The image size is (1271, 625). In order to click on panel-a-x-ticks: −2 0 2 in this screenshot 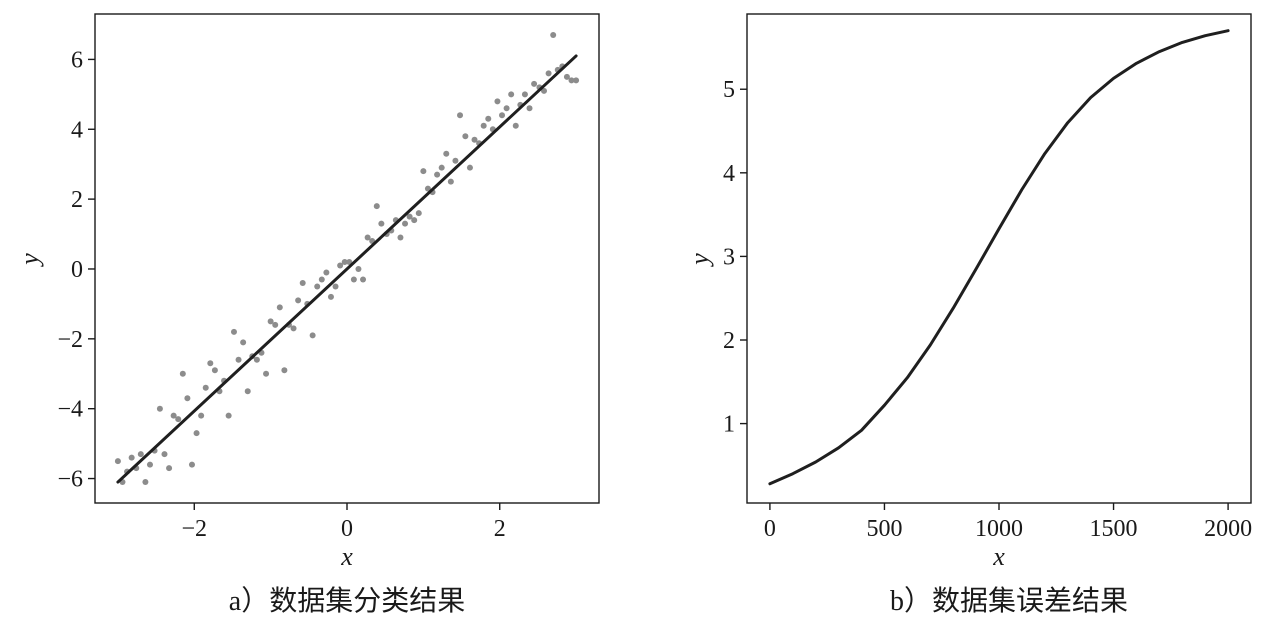, I will do `click(343, 522)`.